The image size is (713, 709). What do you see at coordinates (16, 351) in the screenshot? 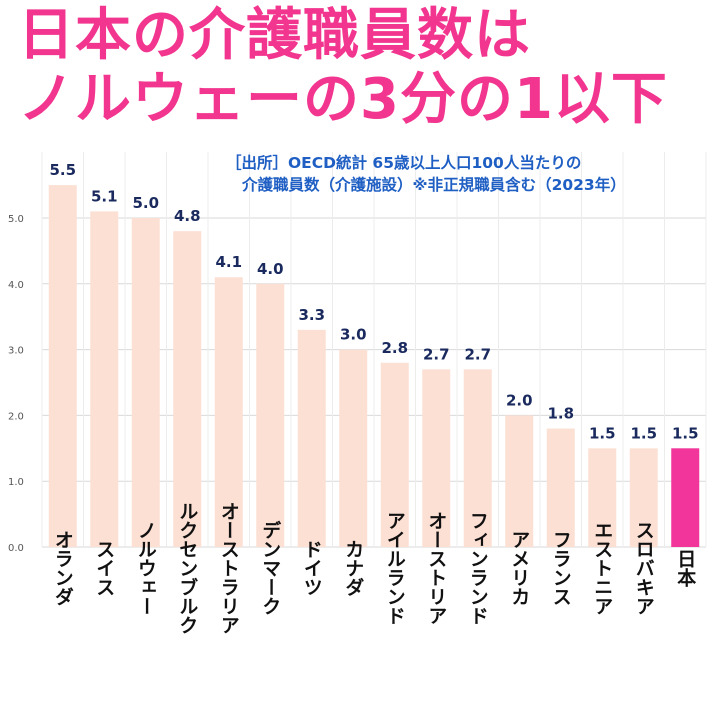
I see `y-tick-label: 3.0` at bounding box center [16, 351].